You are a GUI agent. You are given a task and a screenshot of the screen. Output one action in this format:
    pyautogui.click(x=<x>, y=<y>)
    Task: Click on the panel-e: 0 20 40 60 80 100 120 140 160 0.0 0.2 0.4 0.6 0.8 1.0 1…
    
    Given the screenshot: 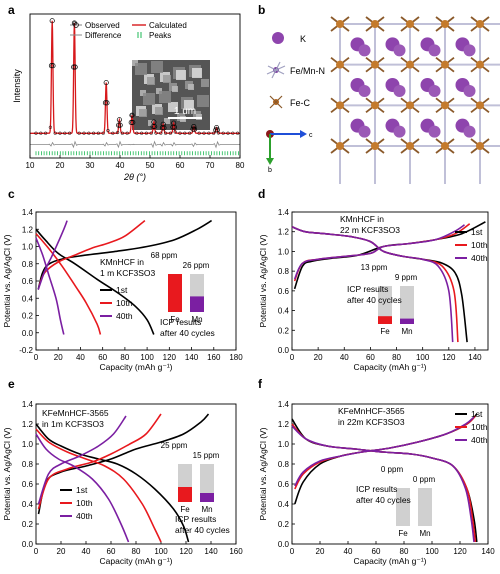 What is the action you would take?
    pyautogui.click(x=122, y=483)
    